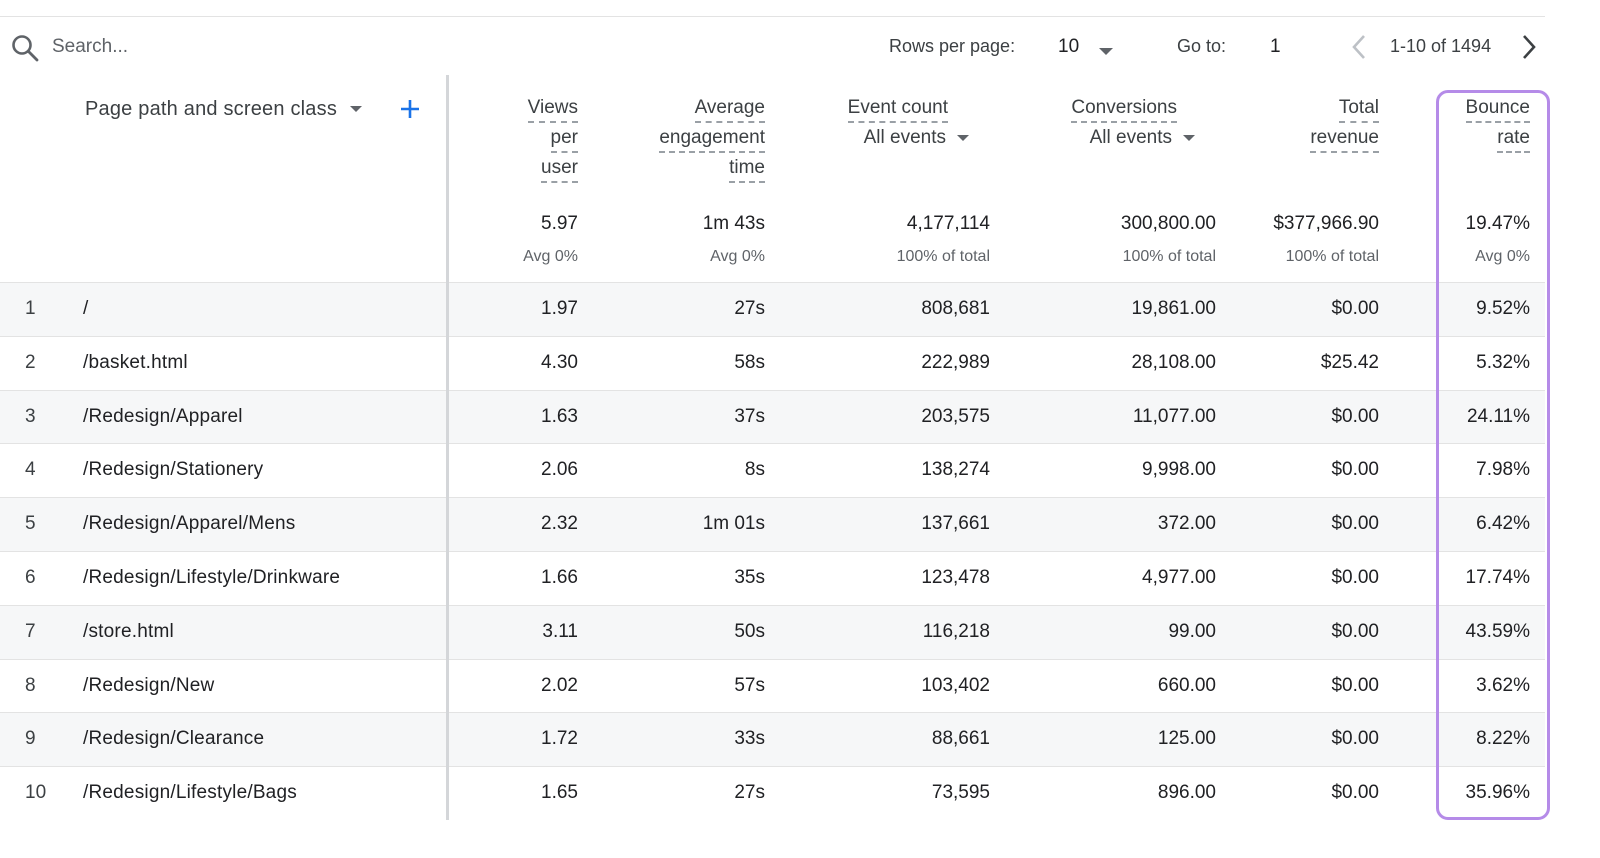  Describe the element at coordinates (559, 223) in the screenshot. I see `total-views-per-user: 5.97` at that location.